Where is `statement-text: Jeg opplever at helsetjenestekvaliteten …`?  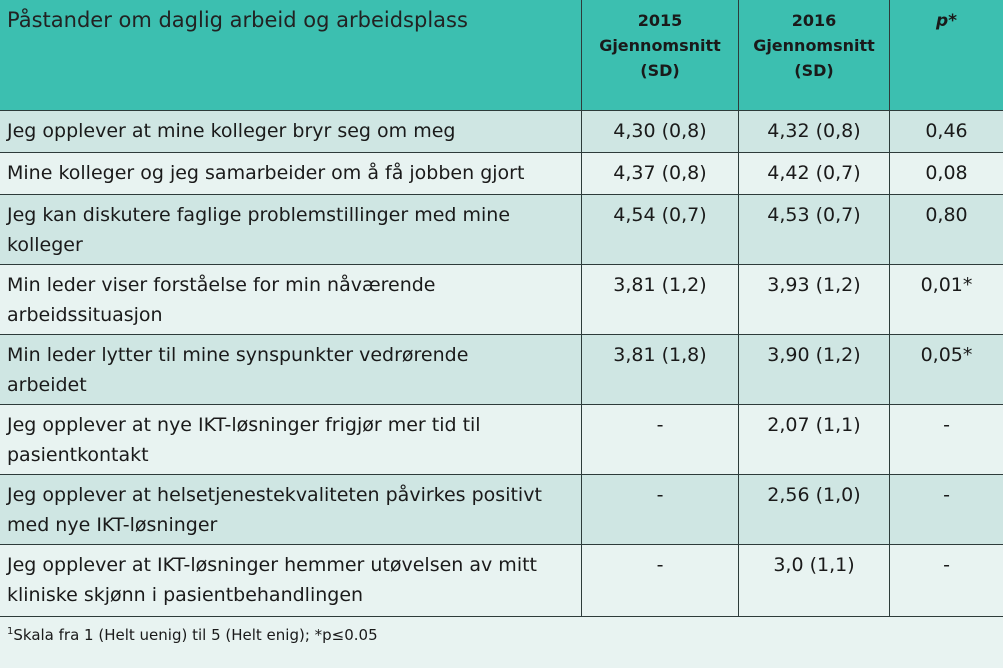
statement-text: Jeg opplever at helsetjenestekvaliteten … is located at coordinates (274, 510).